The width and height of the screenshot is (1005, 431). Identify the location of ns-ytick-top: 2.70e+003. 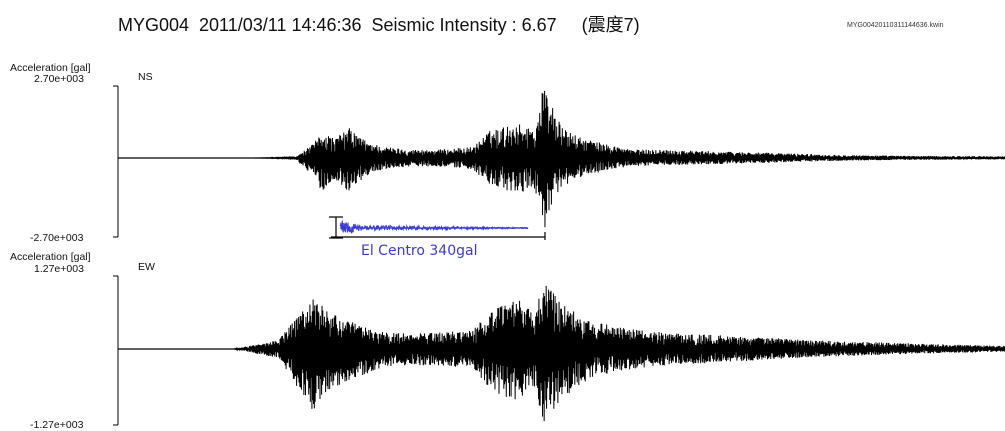
(59, 79).